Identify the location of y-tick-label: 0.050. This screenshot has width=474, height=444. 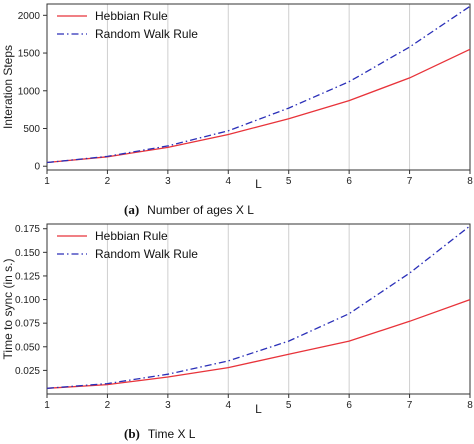
(27, 347).